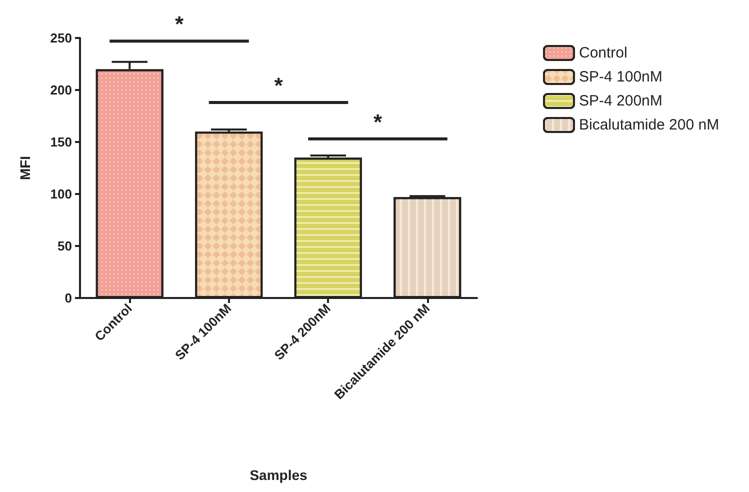  What do you see at coordinates (65, 246) in the screenshot?
I see `y-tick-label: 50` at bounding box center [65, 246].